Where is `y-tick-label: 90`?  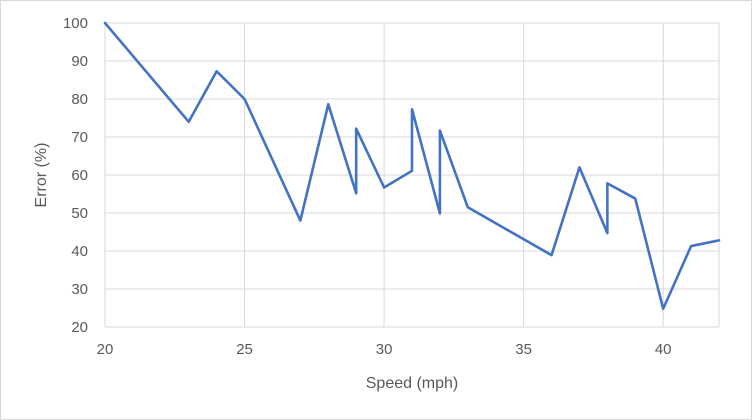 y-tick-label: 90 is located at coordinates (79, 61).